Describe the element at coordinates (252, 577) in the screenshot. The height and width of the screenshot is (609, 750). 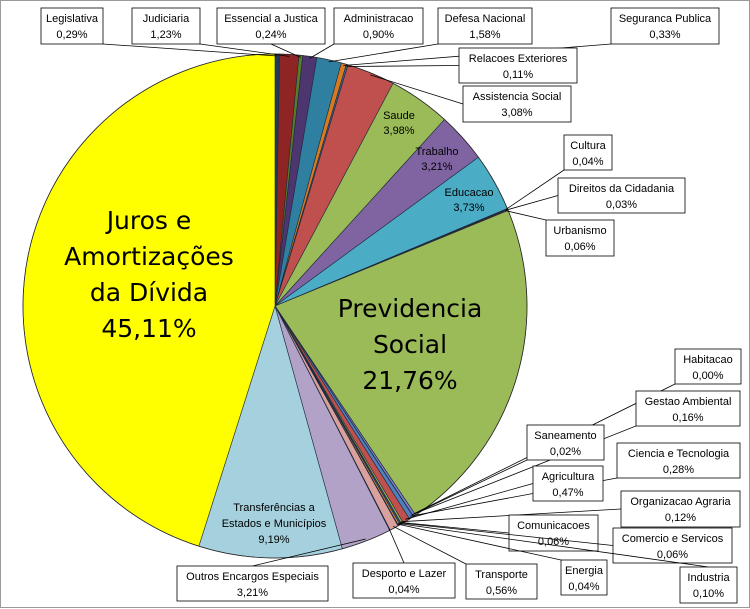
I see `slice-label-outros-encargos-especiais: Outros Encargos Especiais` at that location.